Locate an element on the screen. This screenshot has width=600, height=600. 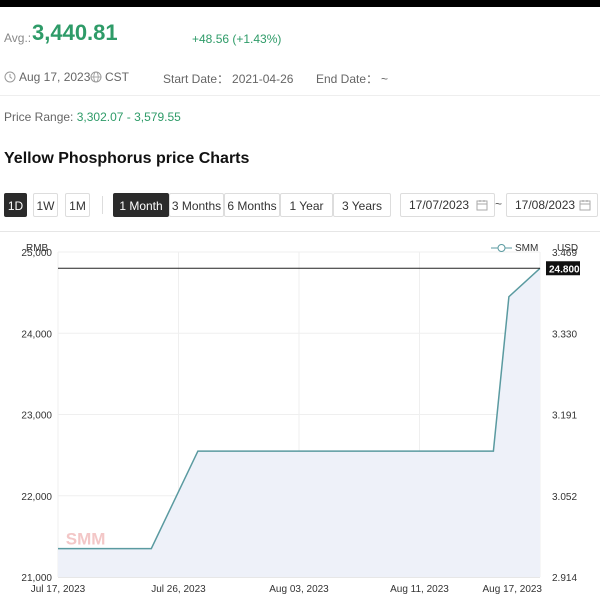
price-change: +48.56 (+1.43%) is located at coordinates (237, 39).